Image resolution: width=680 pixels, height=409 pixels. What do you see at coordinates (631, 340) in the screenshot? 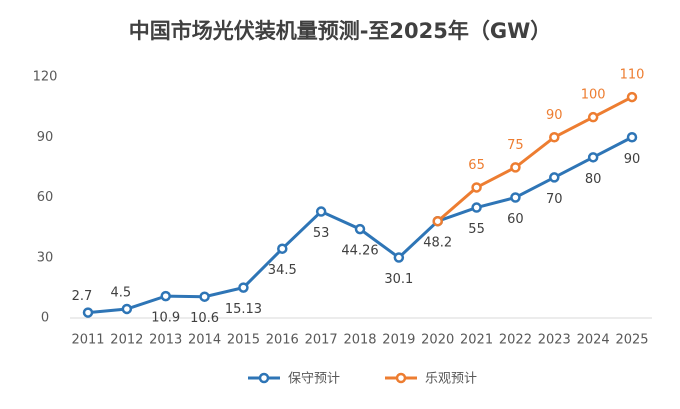
I see `x-tick-label: 2025` at bounding box center [631, 340].